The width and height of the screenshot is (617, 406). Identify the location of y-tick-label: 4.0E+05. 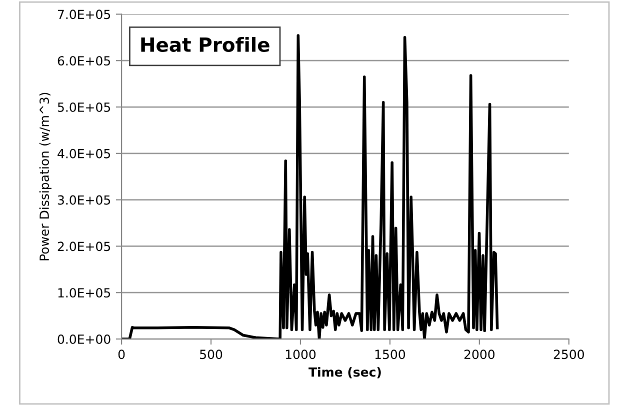
(84, 153).